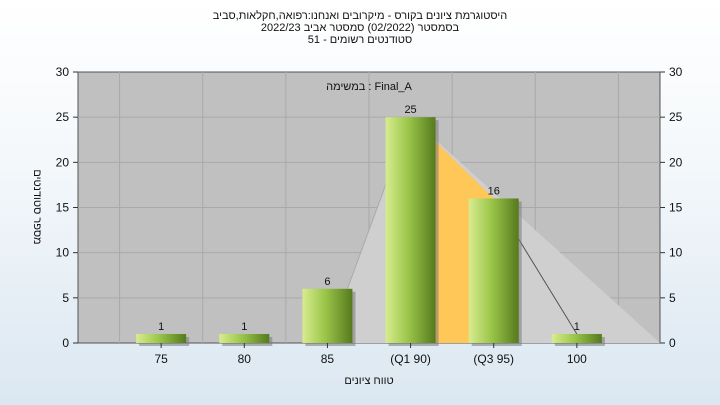 The image size is (720, 405). What do you see at coordinates (493, 359) in the screenshot?
I see `x-tick-label: (Q3 95)` at bounding box center [493, 359].